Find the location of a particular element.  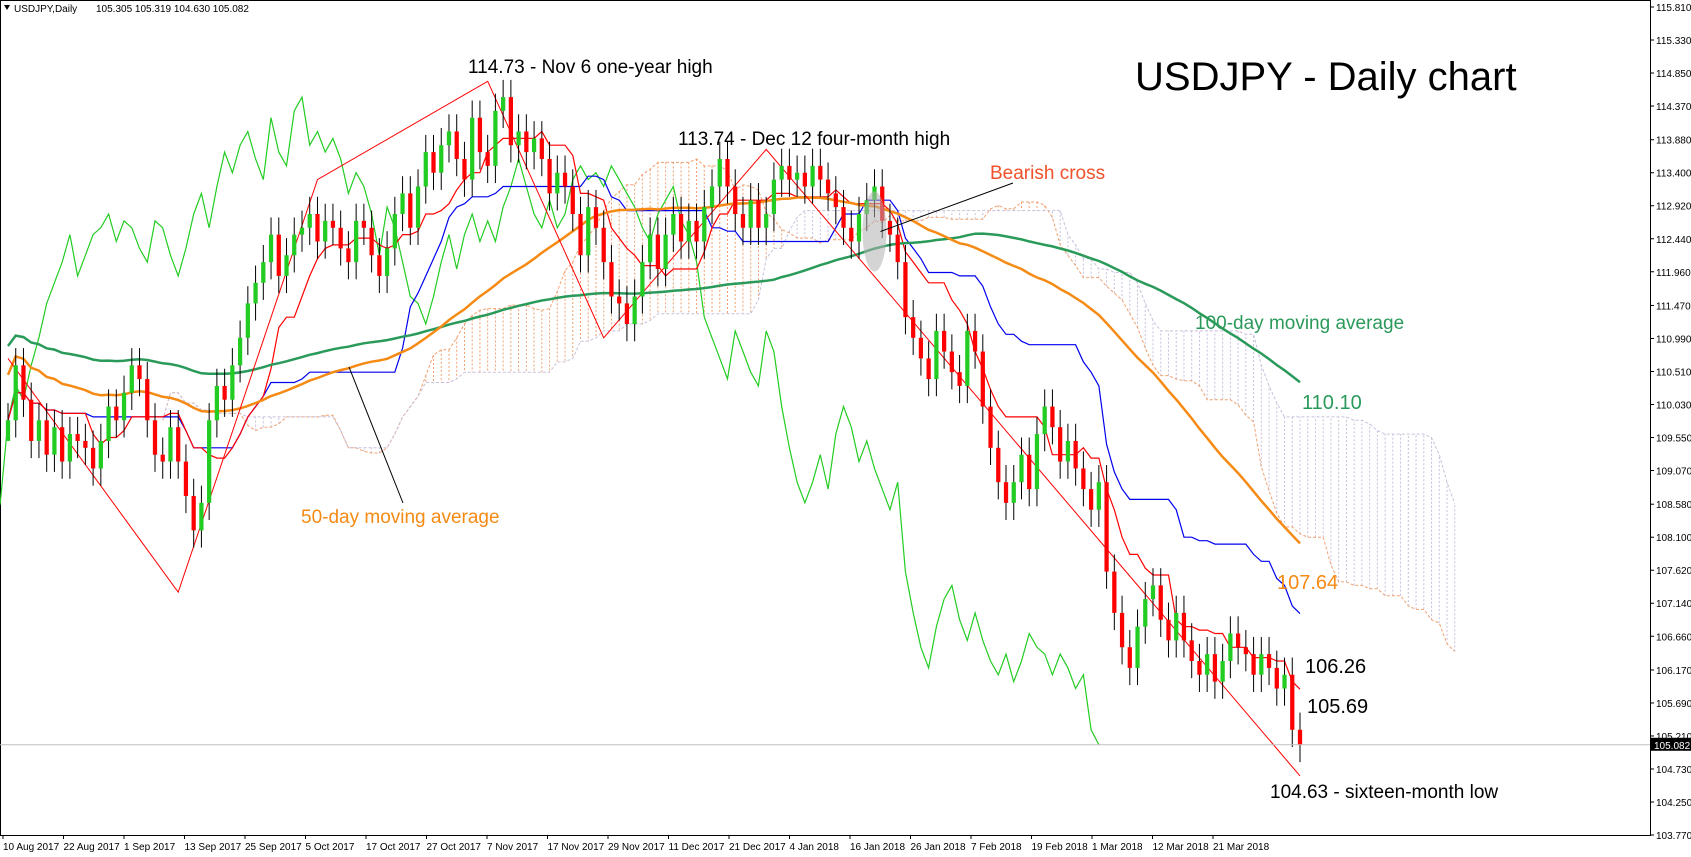

price-tick-label: 115.810 is located at coordinates (1673, 8).